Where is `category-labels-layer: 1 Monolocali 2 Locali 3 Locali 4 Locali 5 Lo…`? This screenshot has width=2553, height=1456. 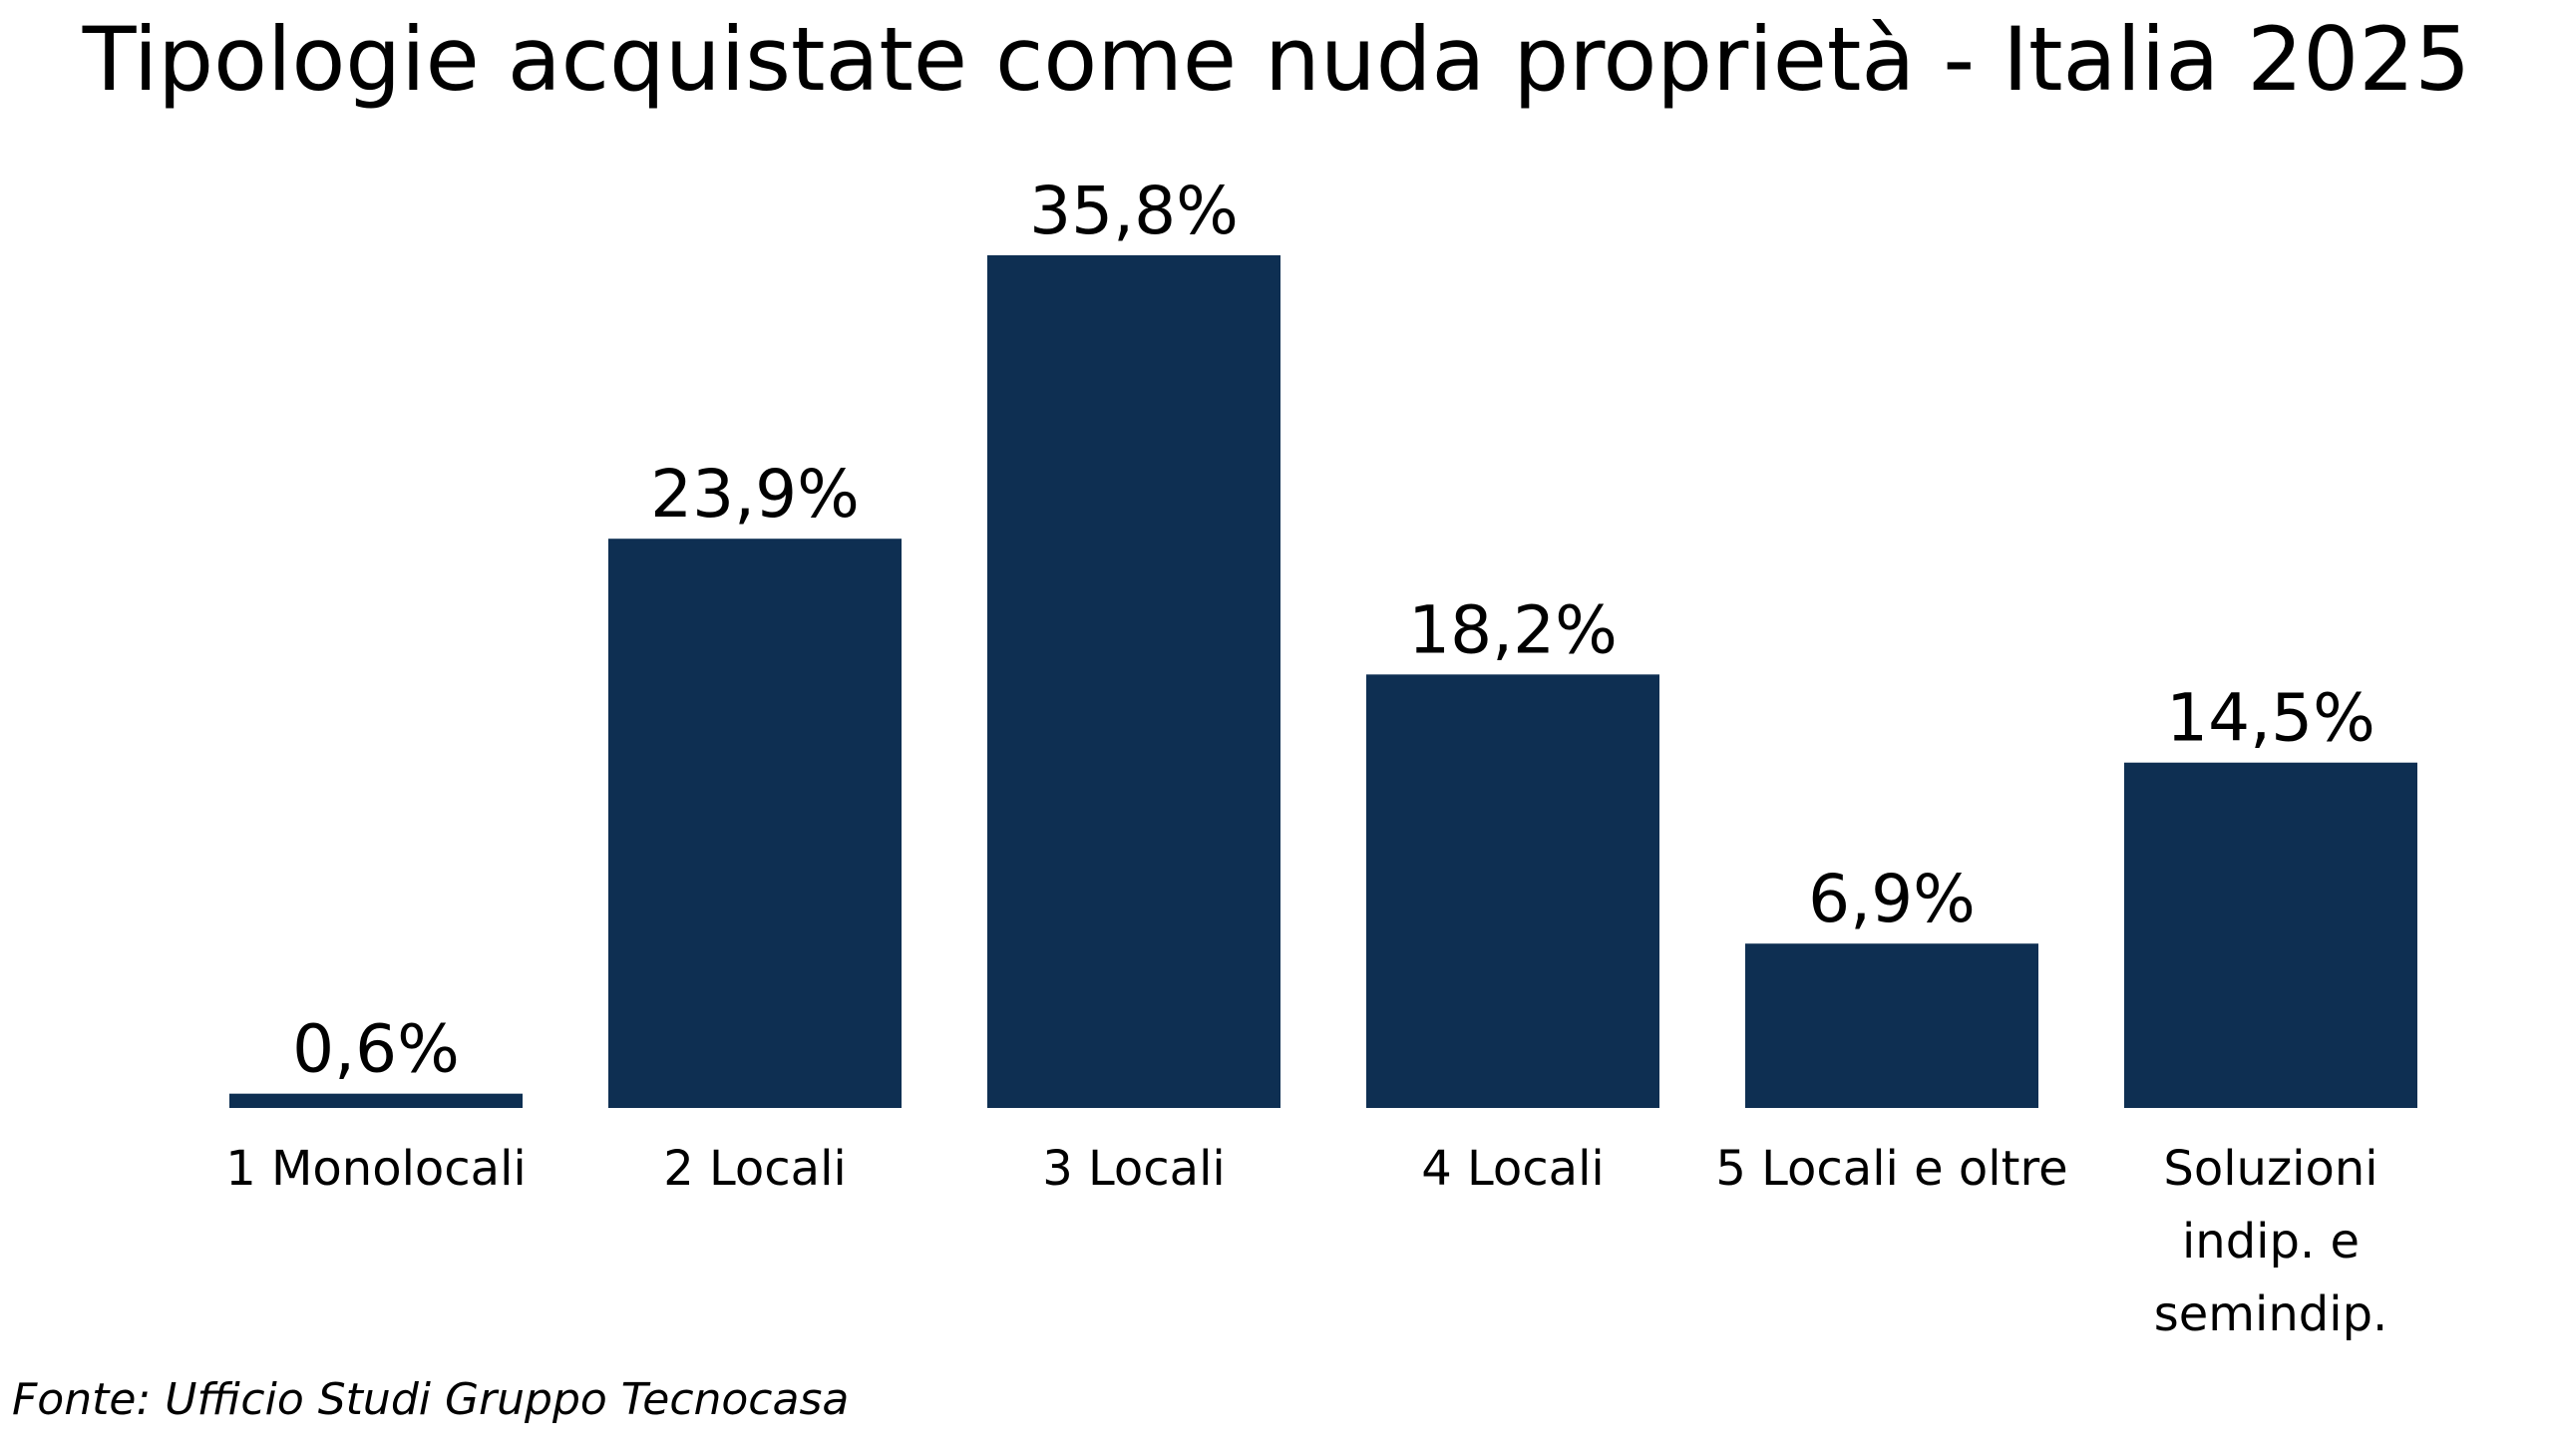 category-labels-layer: 1 Monolocali 2 Locali 3 Locali 4 Locali 5 Lo… is located at coordinates (1306, 1241).